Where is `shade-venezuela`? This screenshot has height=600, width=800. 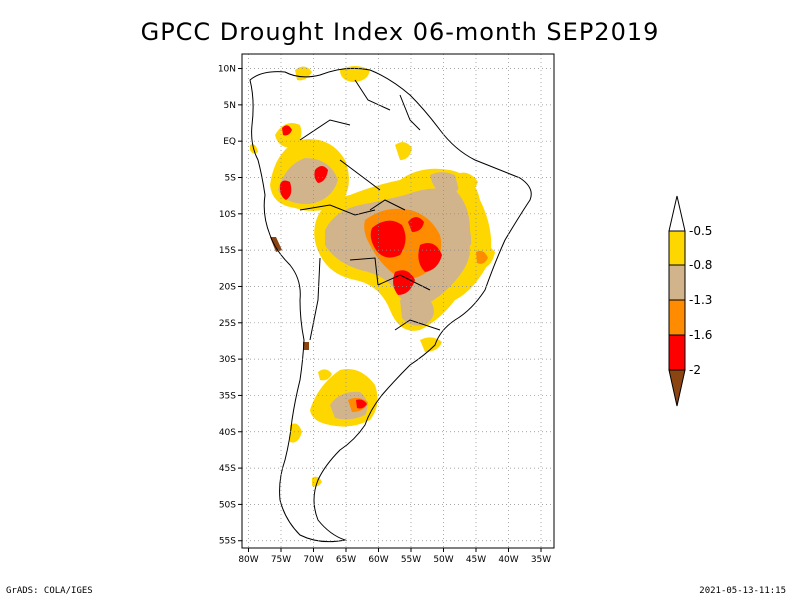
shade-venezuela is located at coordinates (355, 74).